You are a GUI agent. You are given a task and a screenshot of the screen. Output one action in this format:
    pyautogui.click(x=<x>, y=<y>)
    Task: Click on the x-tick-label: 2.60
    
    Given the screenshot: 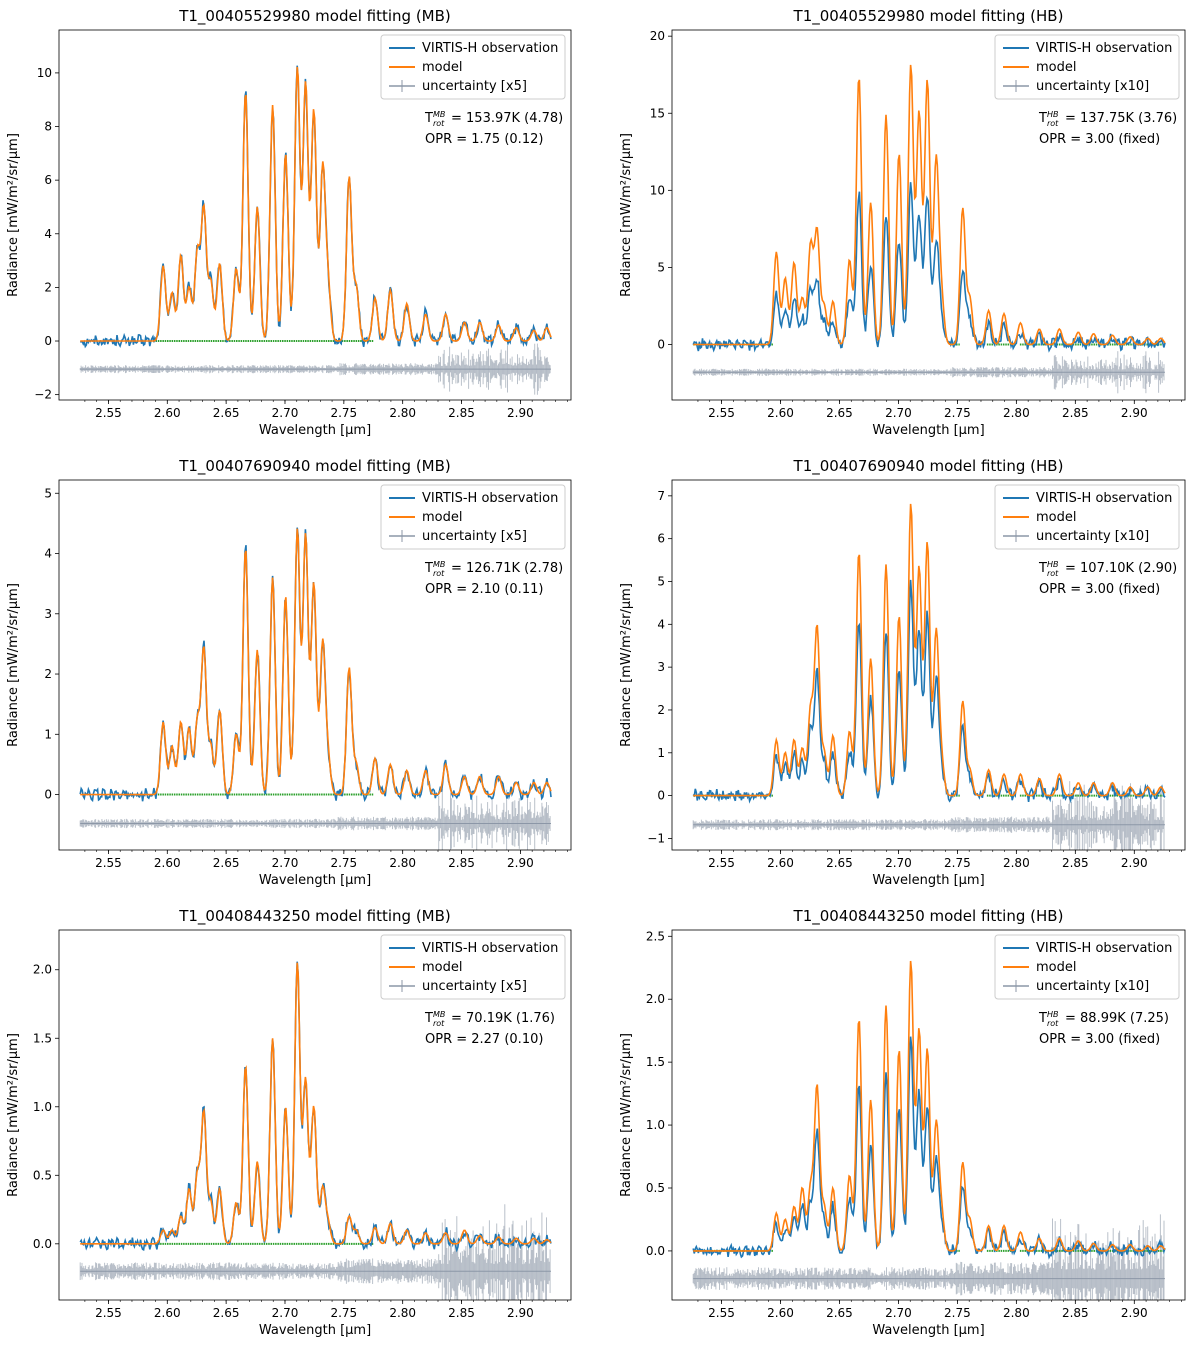 What is the action you would take?
    pyautogui.click(x=167, y=413)
    